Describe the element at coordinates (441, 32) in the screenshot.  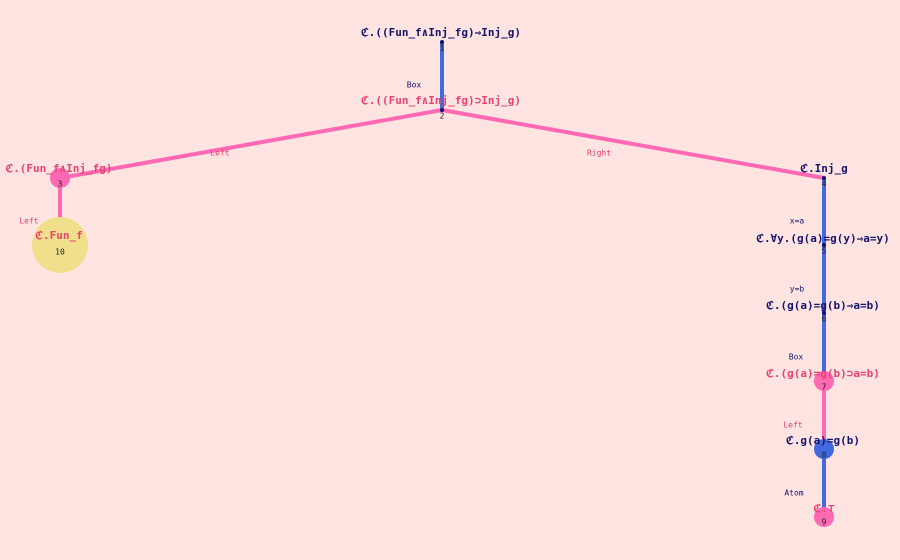
I see `node-label: ℭ.((Fun_f∧Inj_fg)⇒Inj_g)` at that location.